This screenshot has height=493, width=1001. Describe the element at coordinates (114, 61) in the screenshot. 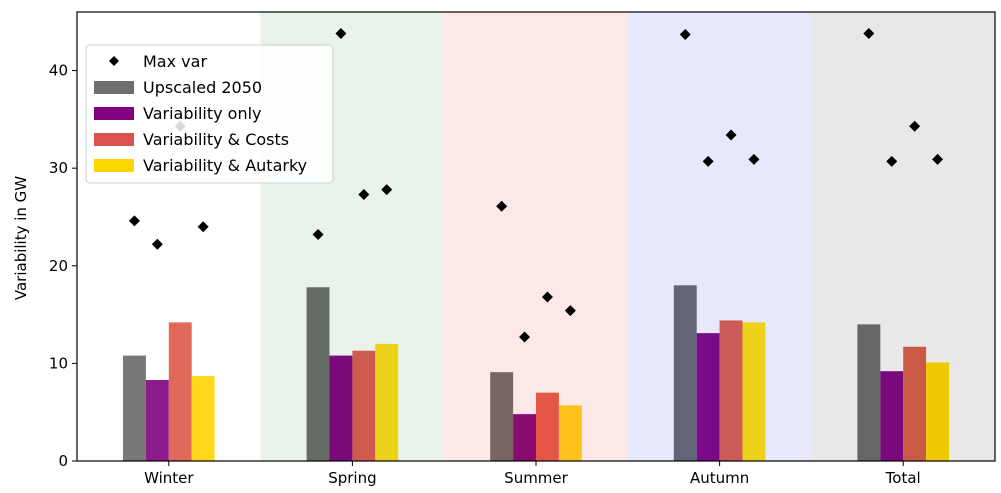

I see `legend-marker-max-var` at that location.